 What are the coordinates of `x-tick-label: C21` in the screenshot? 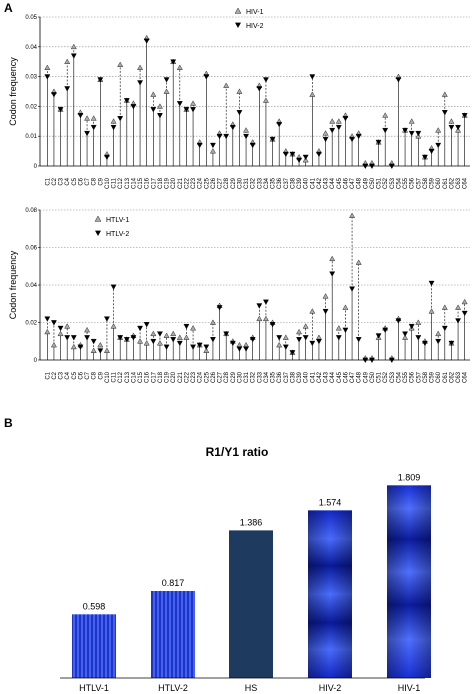 It's located at (181, 377).